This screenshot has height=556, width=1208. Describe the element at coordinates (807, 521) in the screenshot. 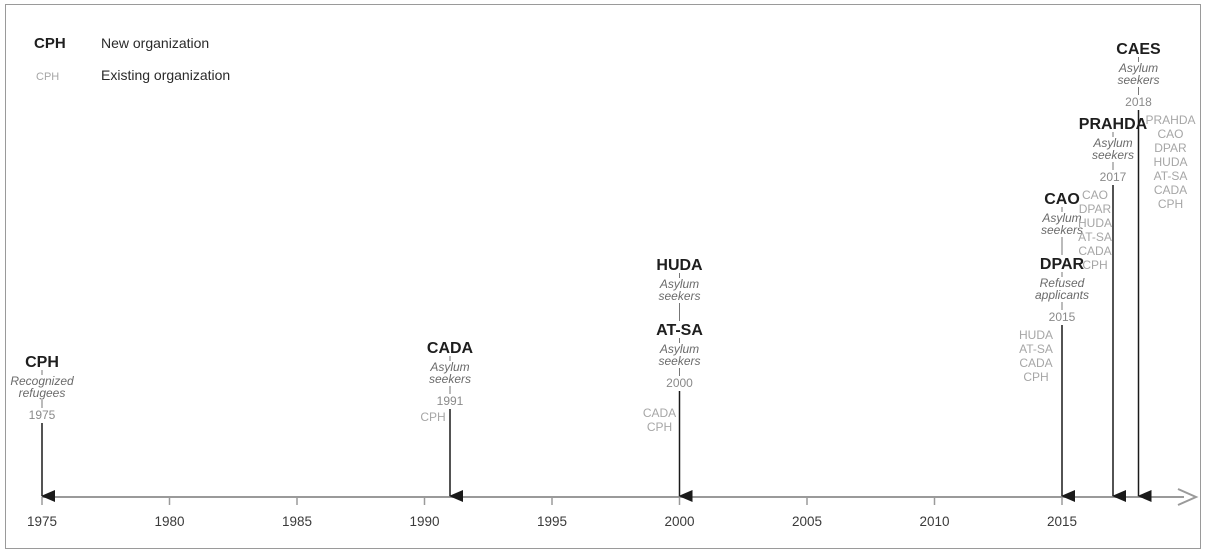

I see `axis-tick-label: 2005` at that location.